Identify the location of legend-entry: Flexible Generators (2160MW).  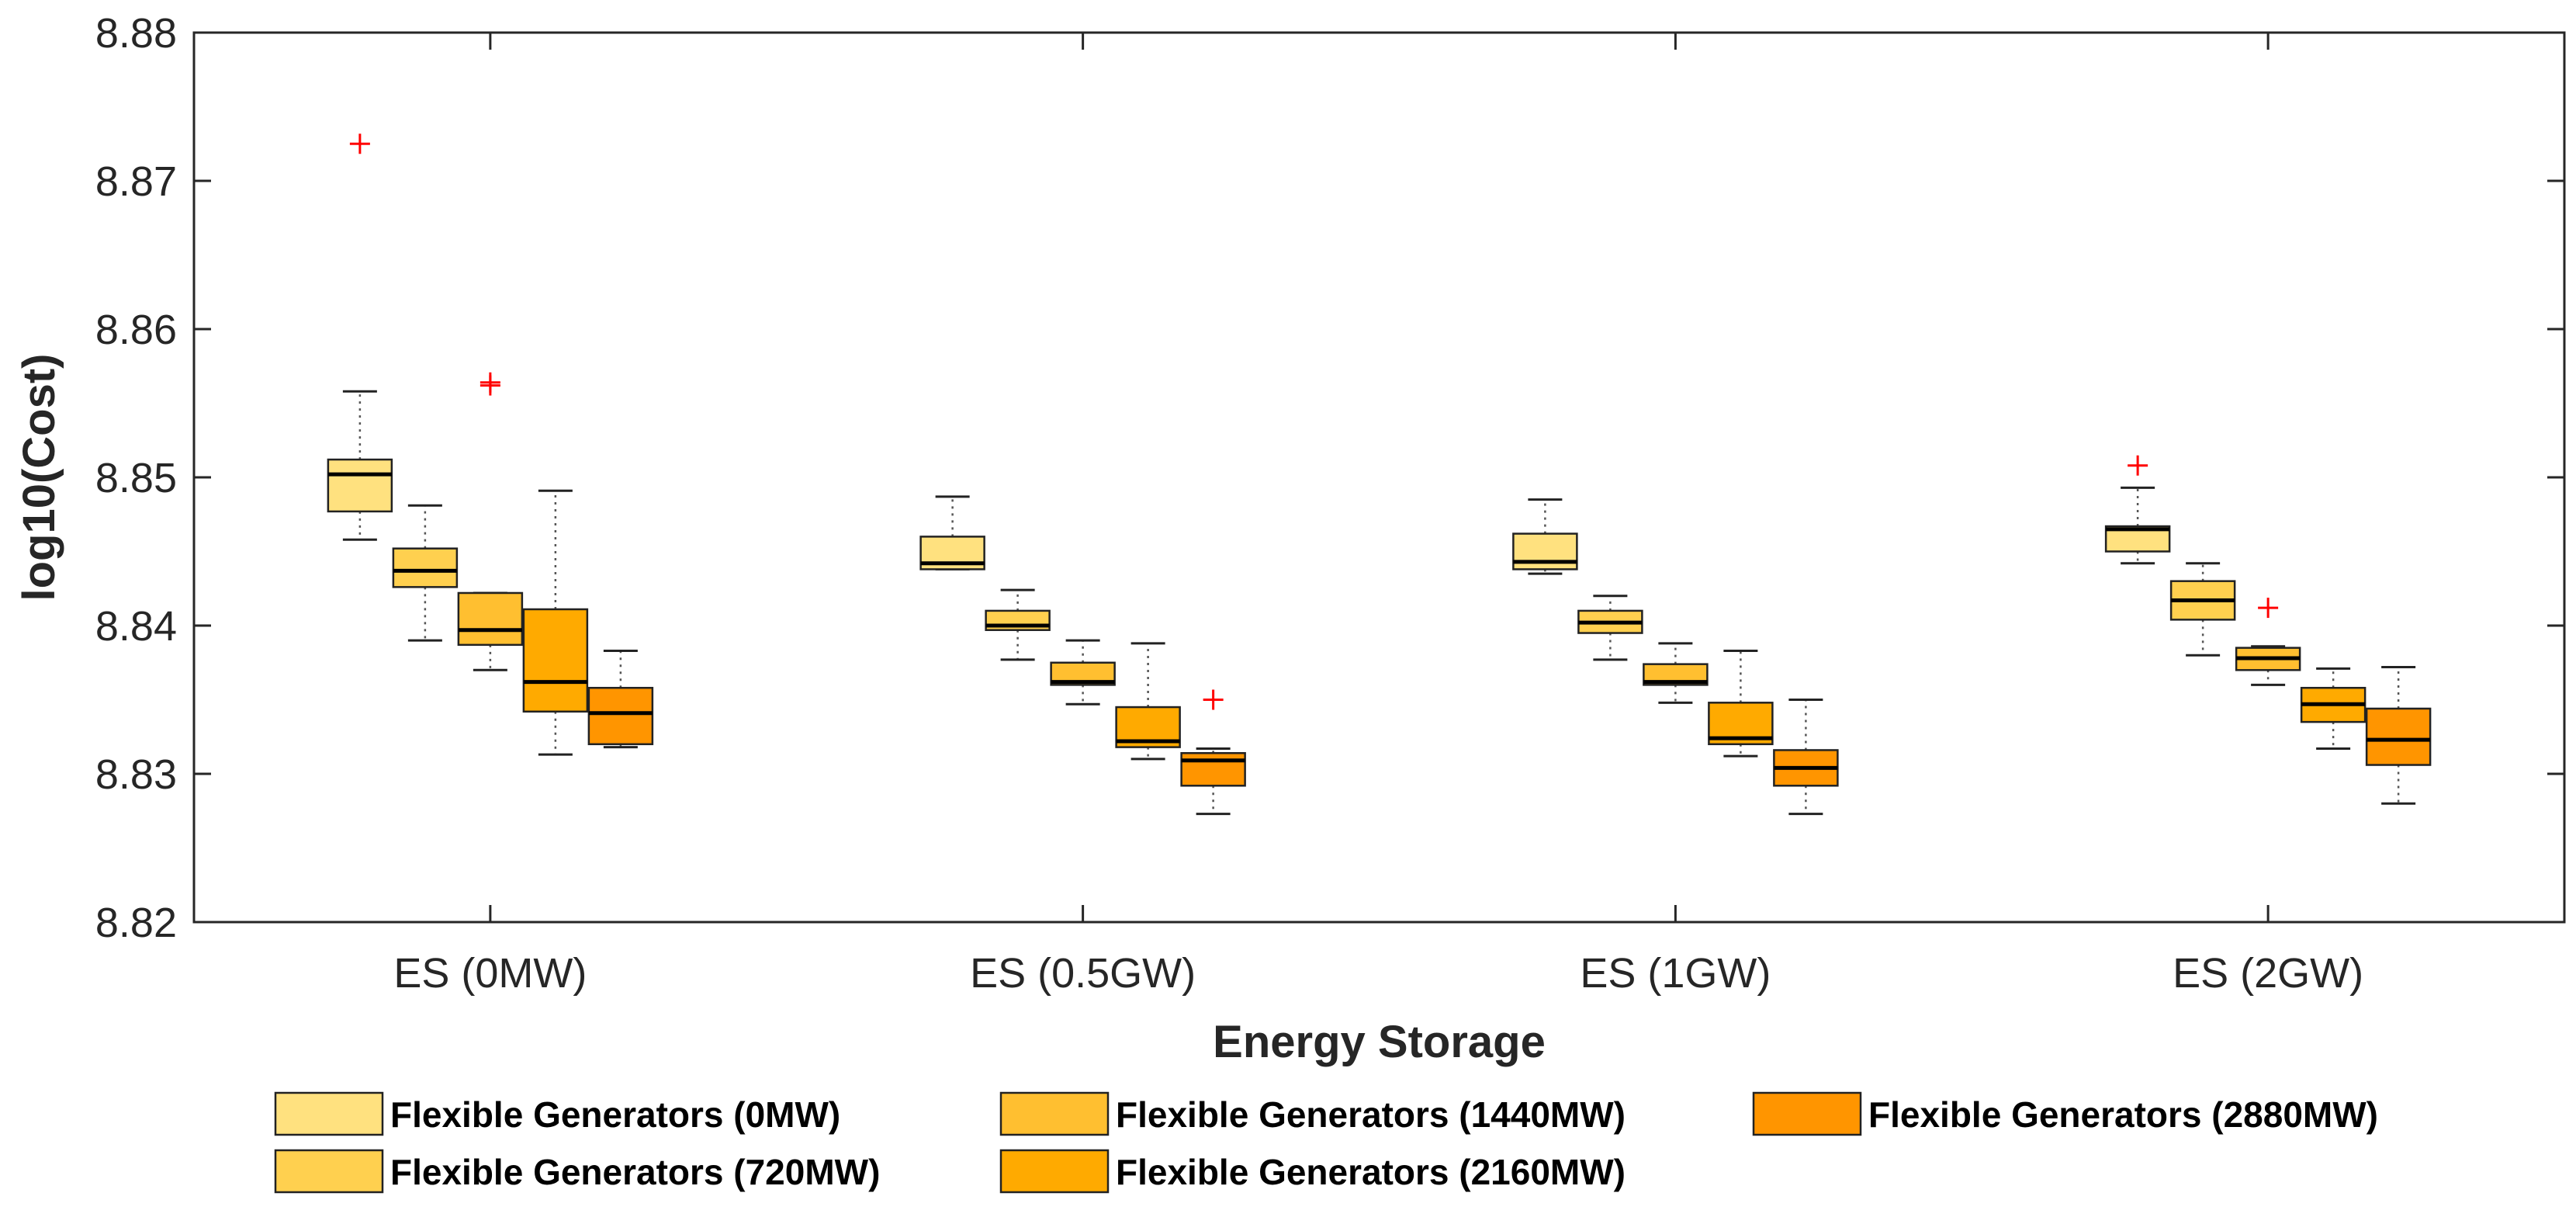
(1312, 1171).